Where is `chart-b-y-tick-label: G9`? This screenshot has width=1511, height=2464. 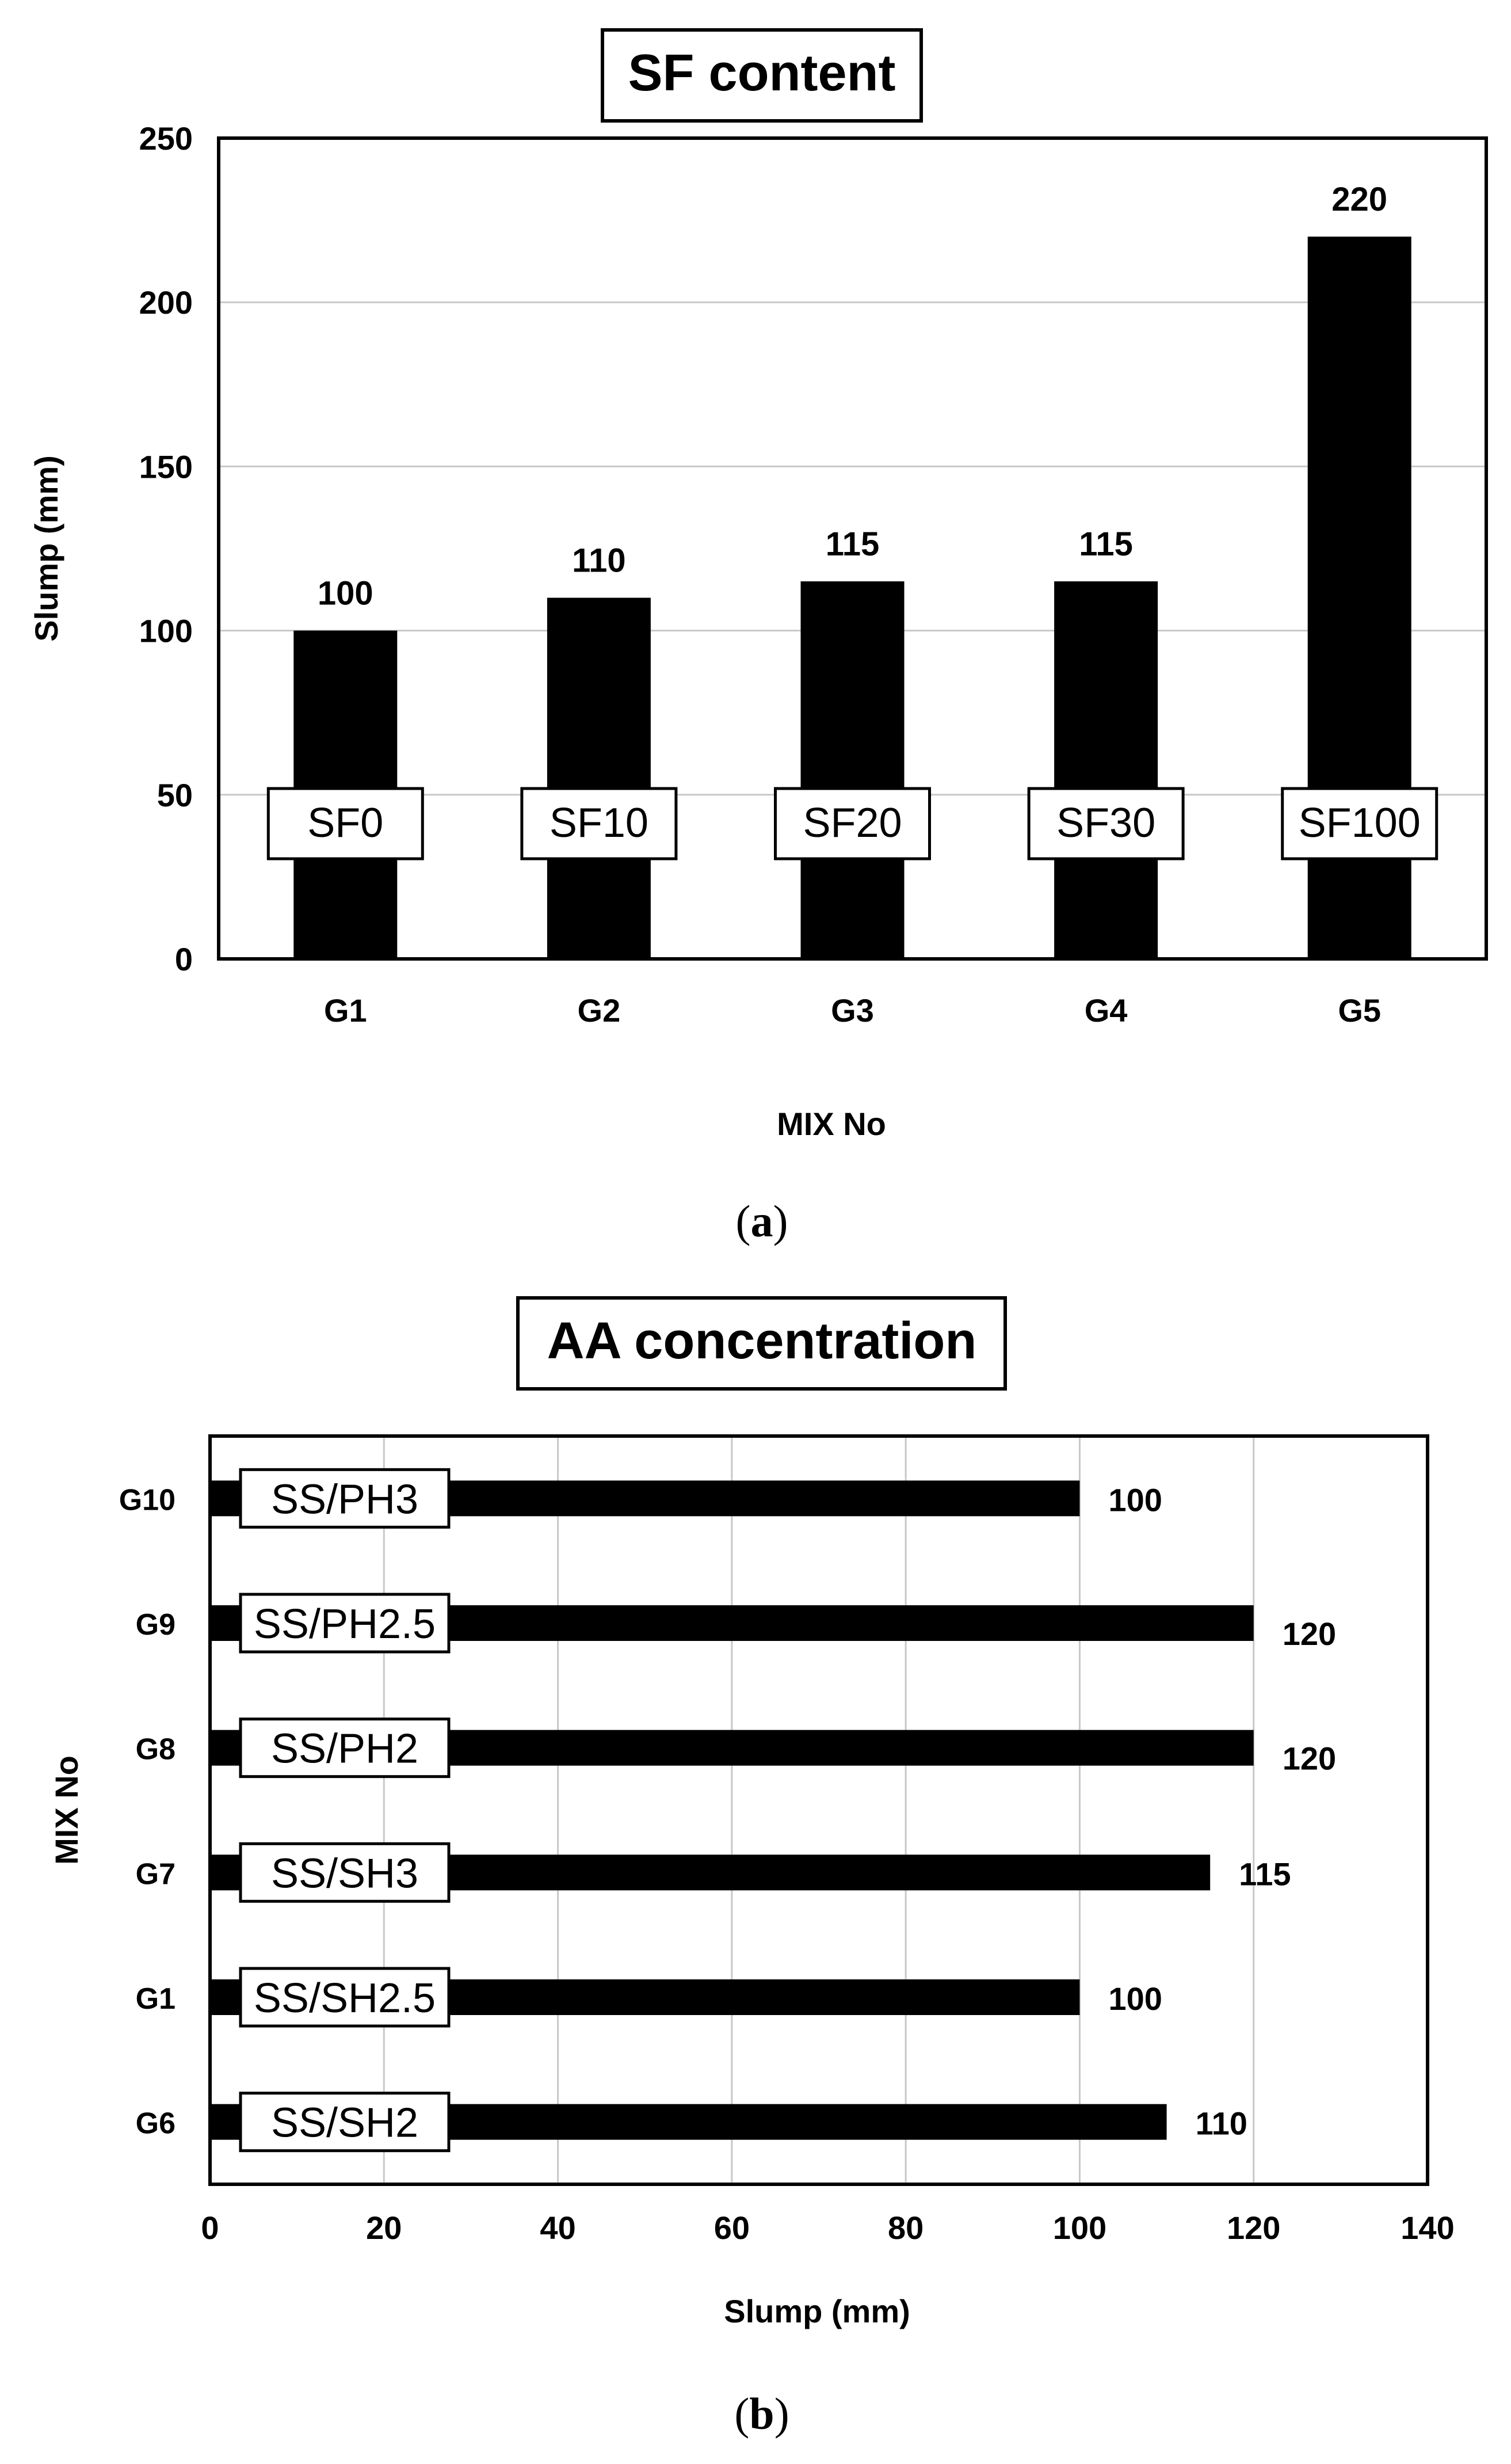 chart-b-y-tick-label: G9 is located at coordinates (155, 1625).